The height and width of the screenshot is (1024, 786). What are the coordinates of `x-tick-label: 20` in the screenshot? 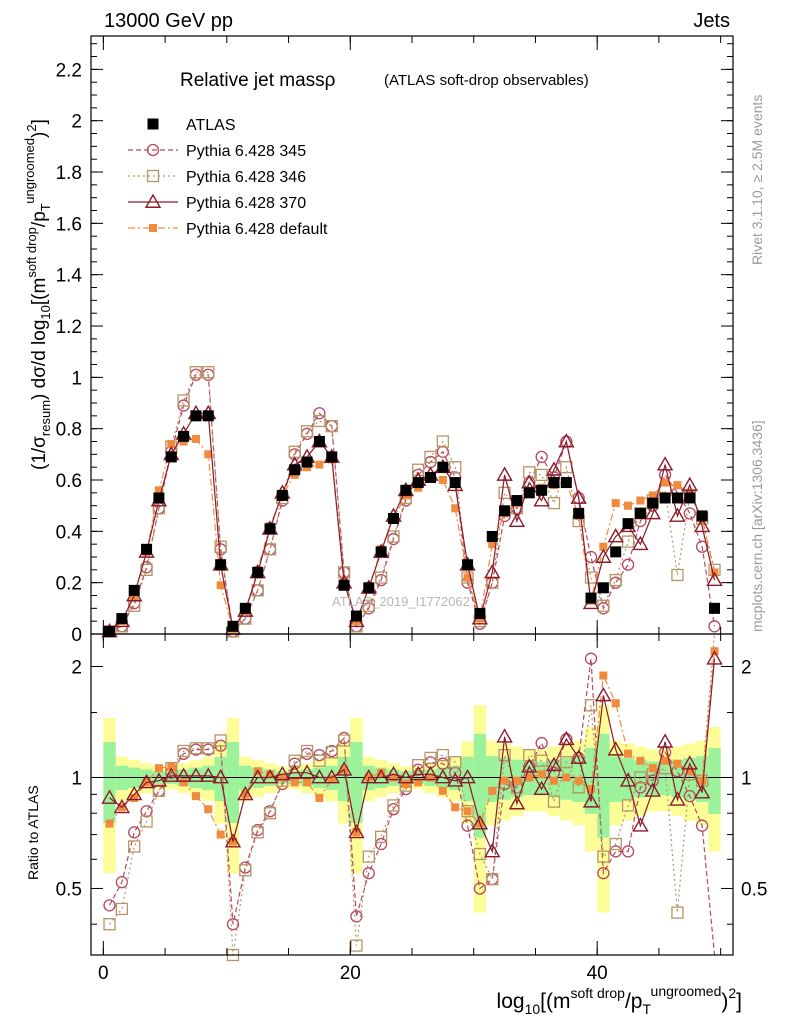 It's located at (350, 973).